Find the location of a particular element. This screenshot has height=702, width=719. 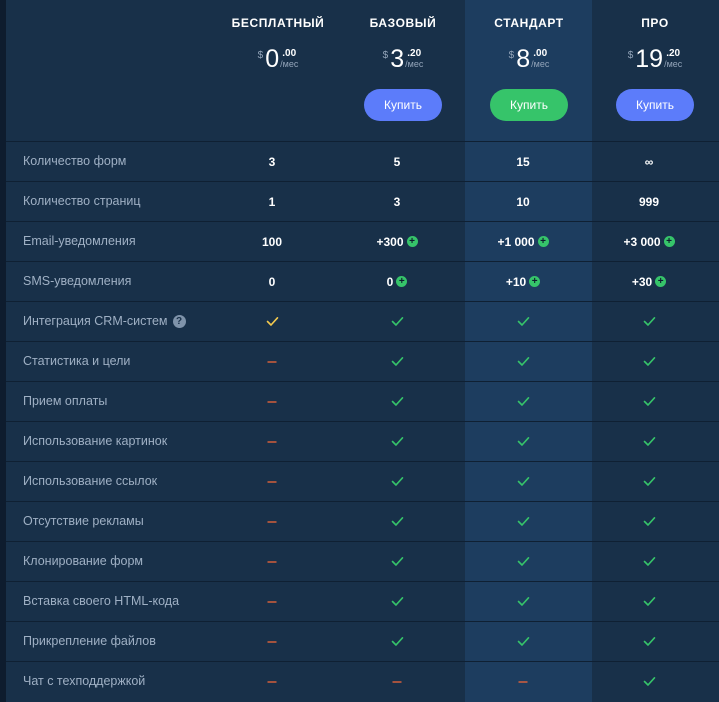

feature-label-text: Отсутствие рекламы is located at coordinates (83, 521).